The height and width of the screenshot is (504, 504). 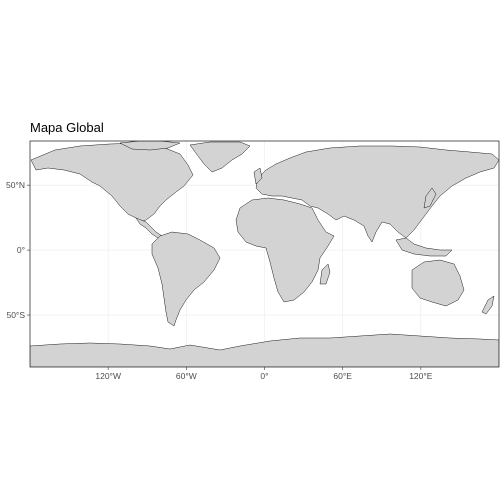 I want to click on x-tick-label: 120°E, so click(x=421, y=376).